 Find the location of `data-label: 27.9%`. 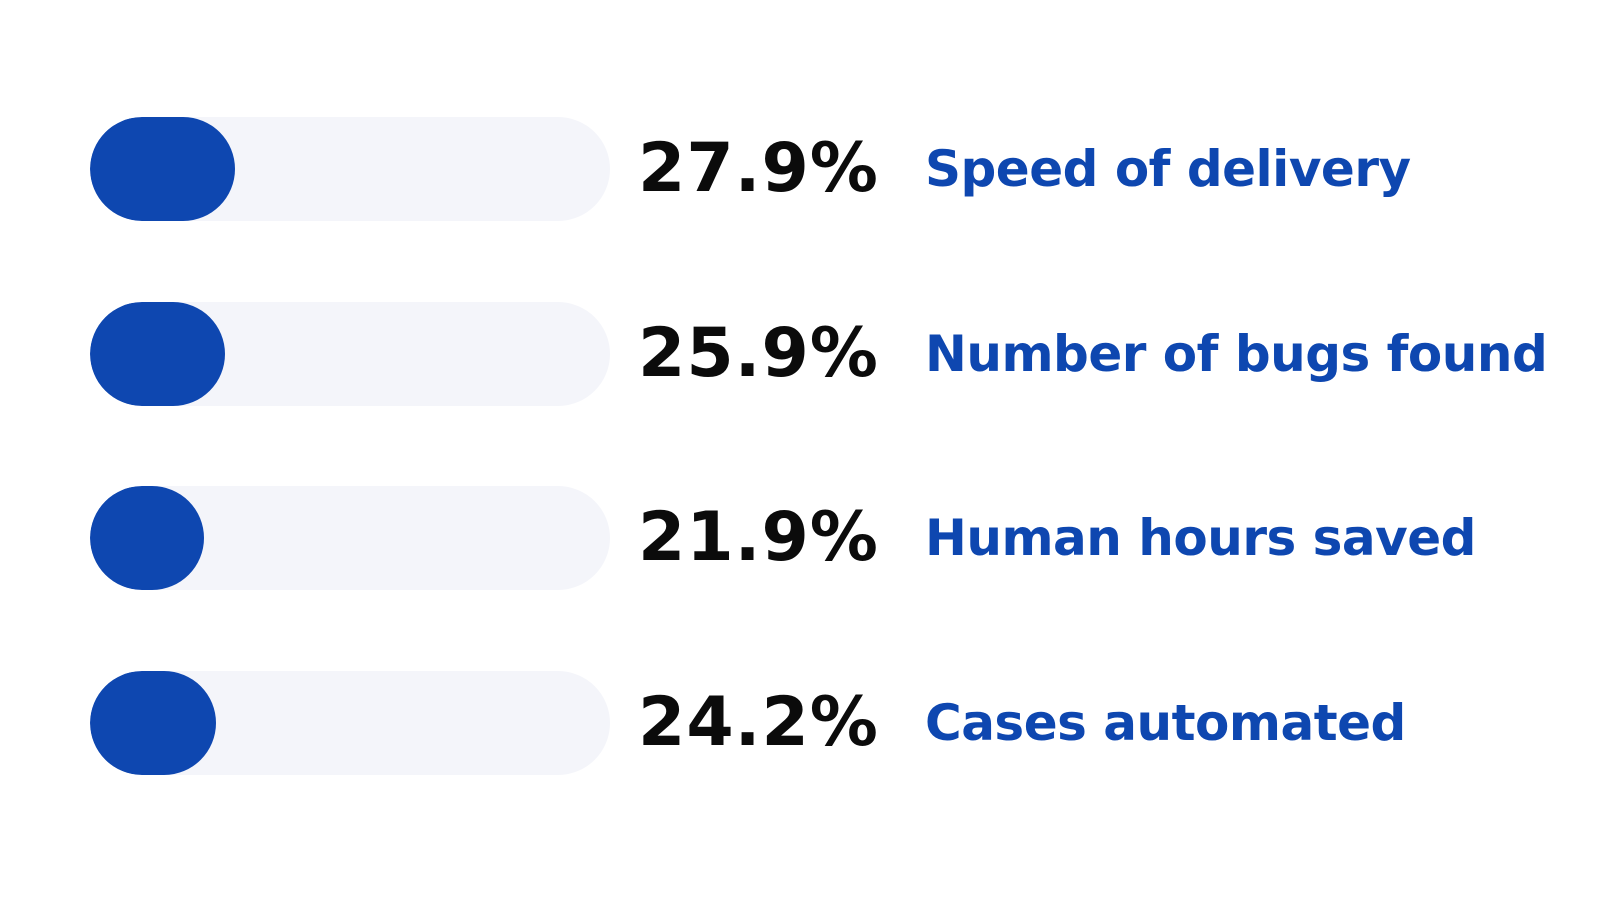

data-label: 27.9% is located at coordinates (758, 168).